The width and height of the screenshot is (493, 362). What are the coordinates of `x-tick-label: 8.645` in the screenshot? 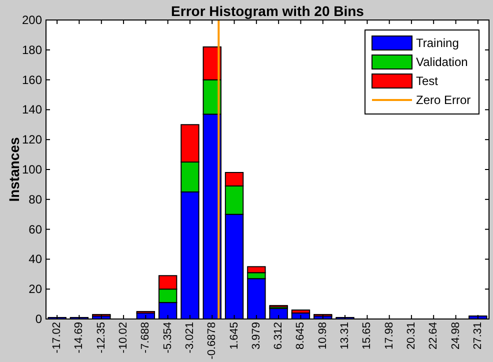 It's located at (300, 336).